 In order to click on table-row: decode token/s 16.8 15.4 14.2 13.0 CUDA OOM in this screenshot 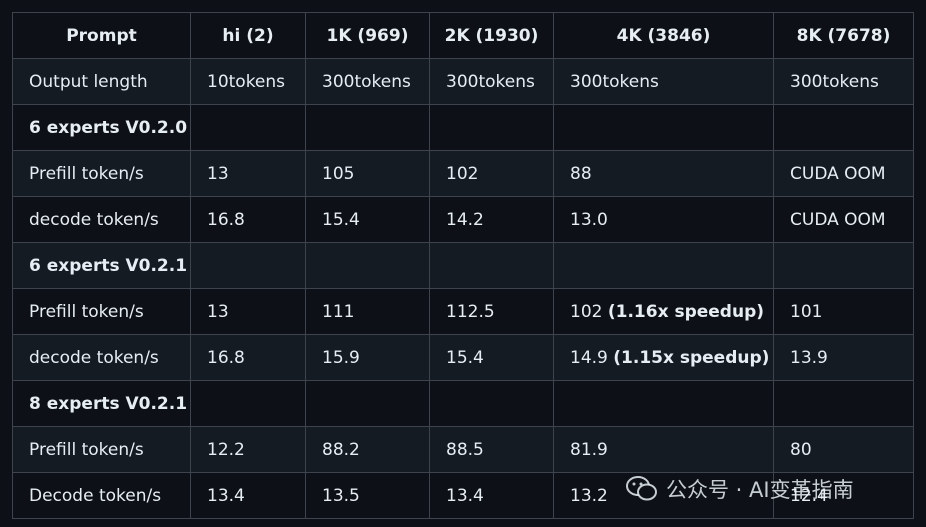, I will do `click(463, 219)`.